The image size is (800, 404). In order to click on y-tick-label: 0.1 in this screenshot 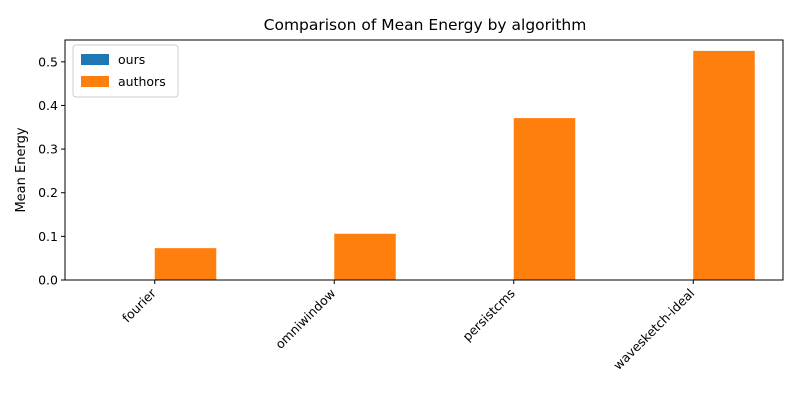, I will do `click(48, 236)`.